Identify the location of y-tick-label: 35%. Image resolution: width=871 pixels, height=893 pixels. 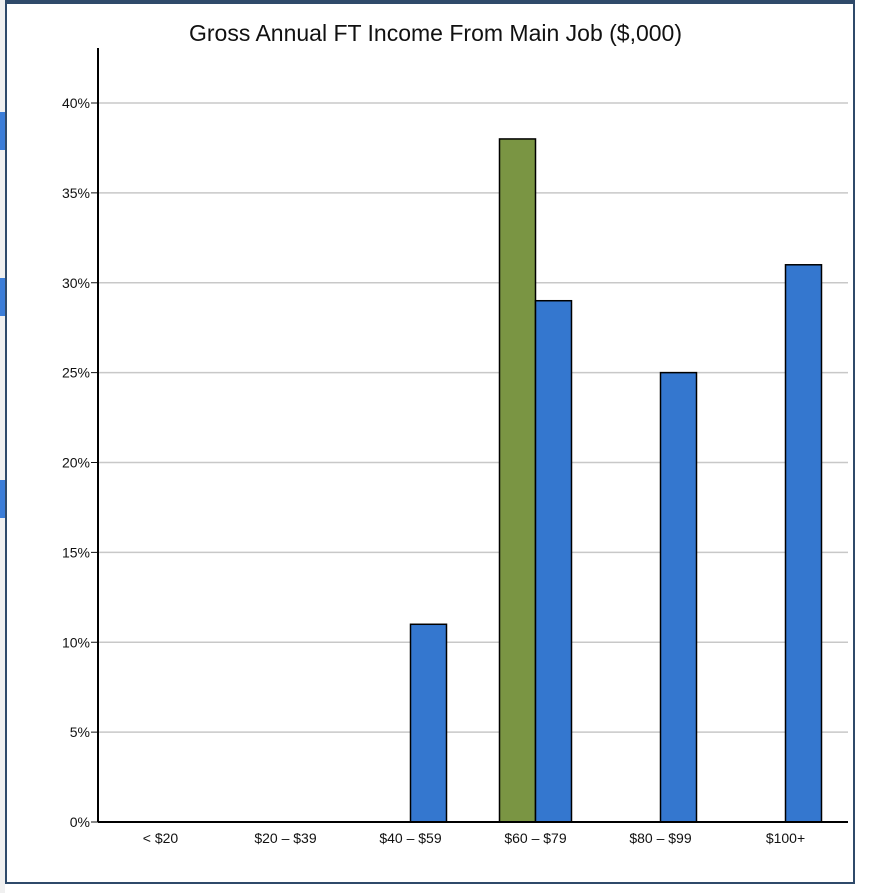
(76, 193).